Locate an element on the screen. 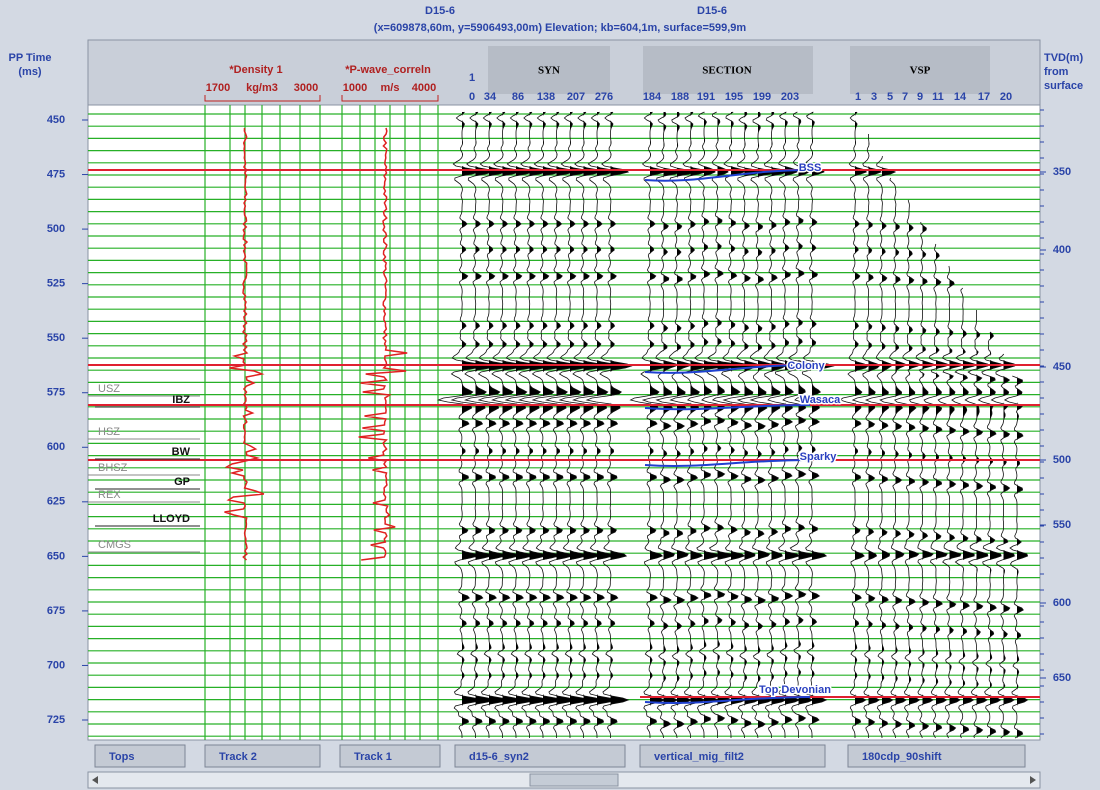 The image size is (1100, 790). top-label: IBZ is located at coordinates (181, 400).